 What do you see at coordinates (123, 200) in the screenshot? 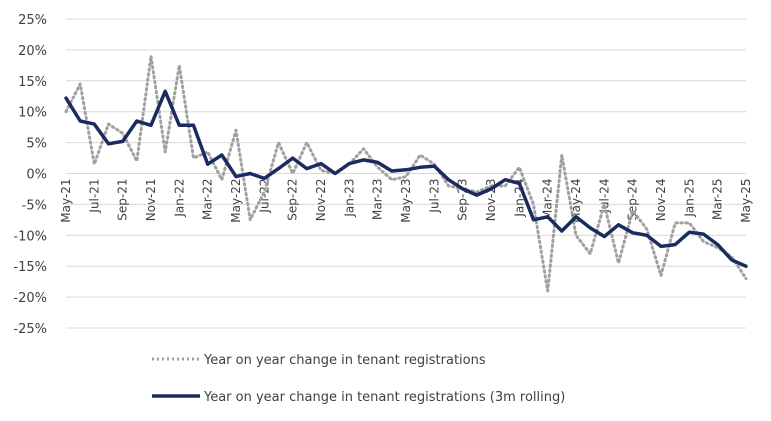
I see `x-tick-label: Sep-21` at bounding box center [123, 200].